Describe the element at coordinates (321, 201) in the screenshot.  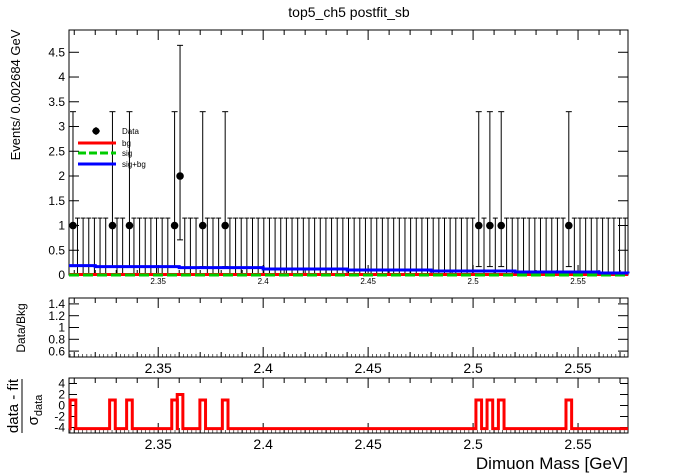
I see `data-points` at that location.